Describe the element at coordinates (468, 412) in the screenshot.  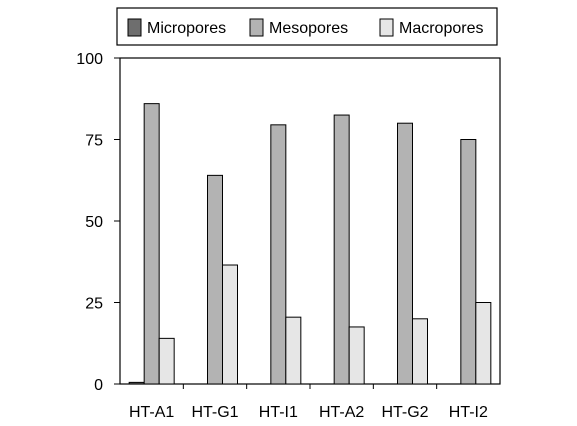
I see `x-tick-label: HT-I2` at that location.